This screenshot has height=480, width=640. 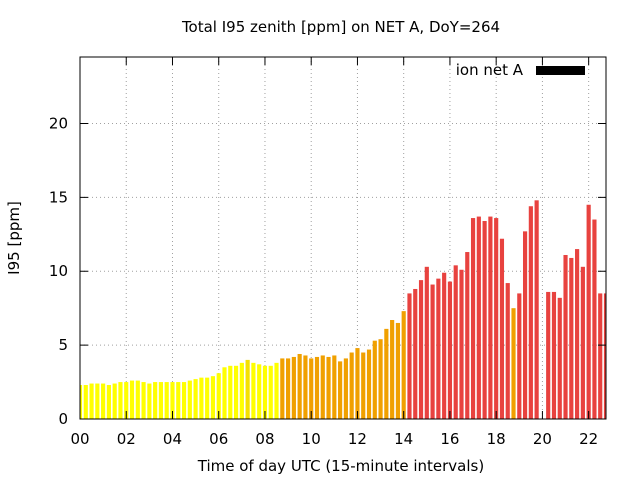 What do you see at coordinates (449, 439) in the screenshot?
I see `x-tick-label: 16` at bounding box center [449, 439].